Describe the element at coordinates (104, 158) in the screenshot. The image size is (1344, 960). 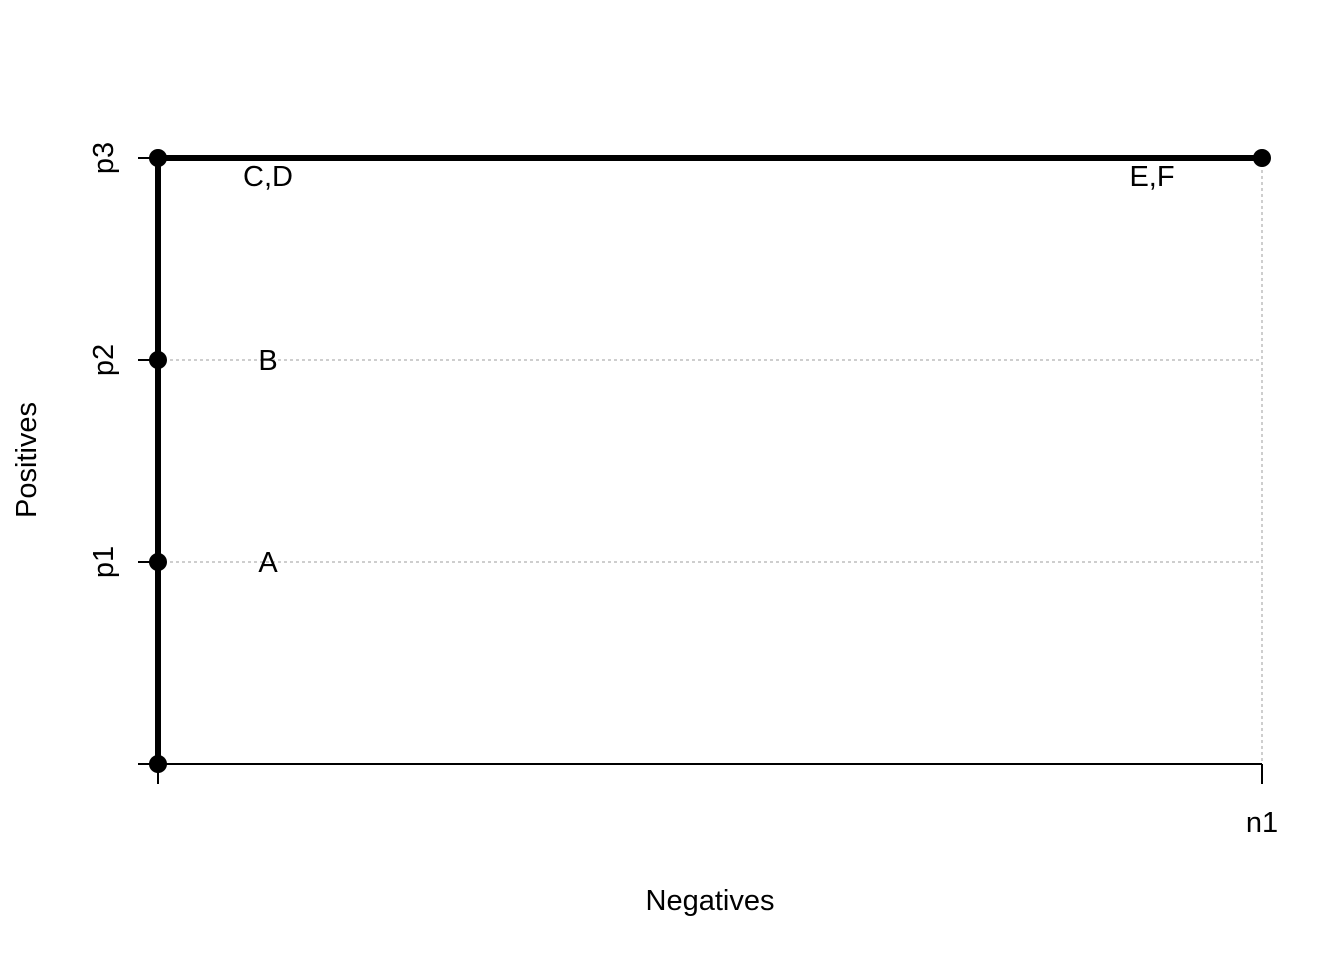
I see `y-tick-label: p3` at that location.